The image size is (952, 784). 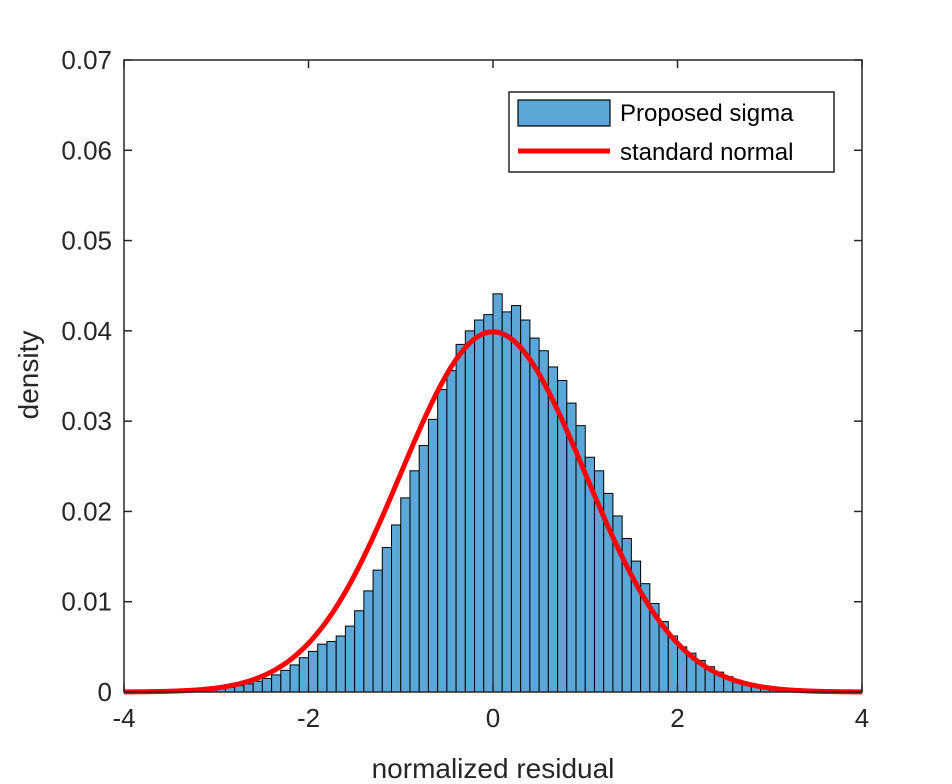 I want to click on y-tick-label: 0.02, so click(x=86, y=511).